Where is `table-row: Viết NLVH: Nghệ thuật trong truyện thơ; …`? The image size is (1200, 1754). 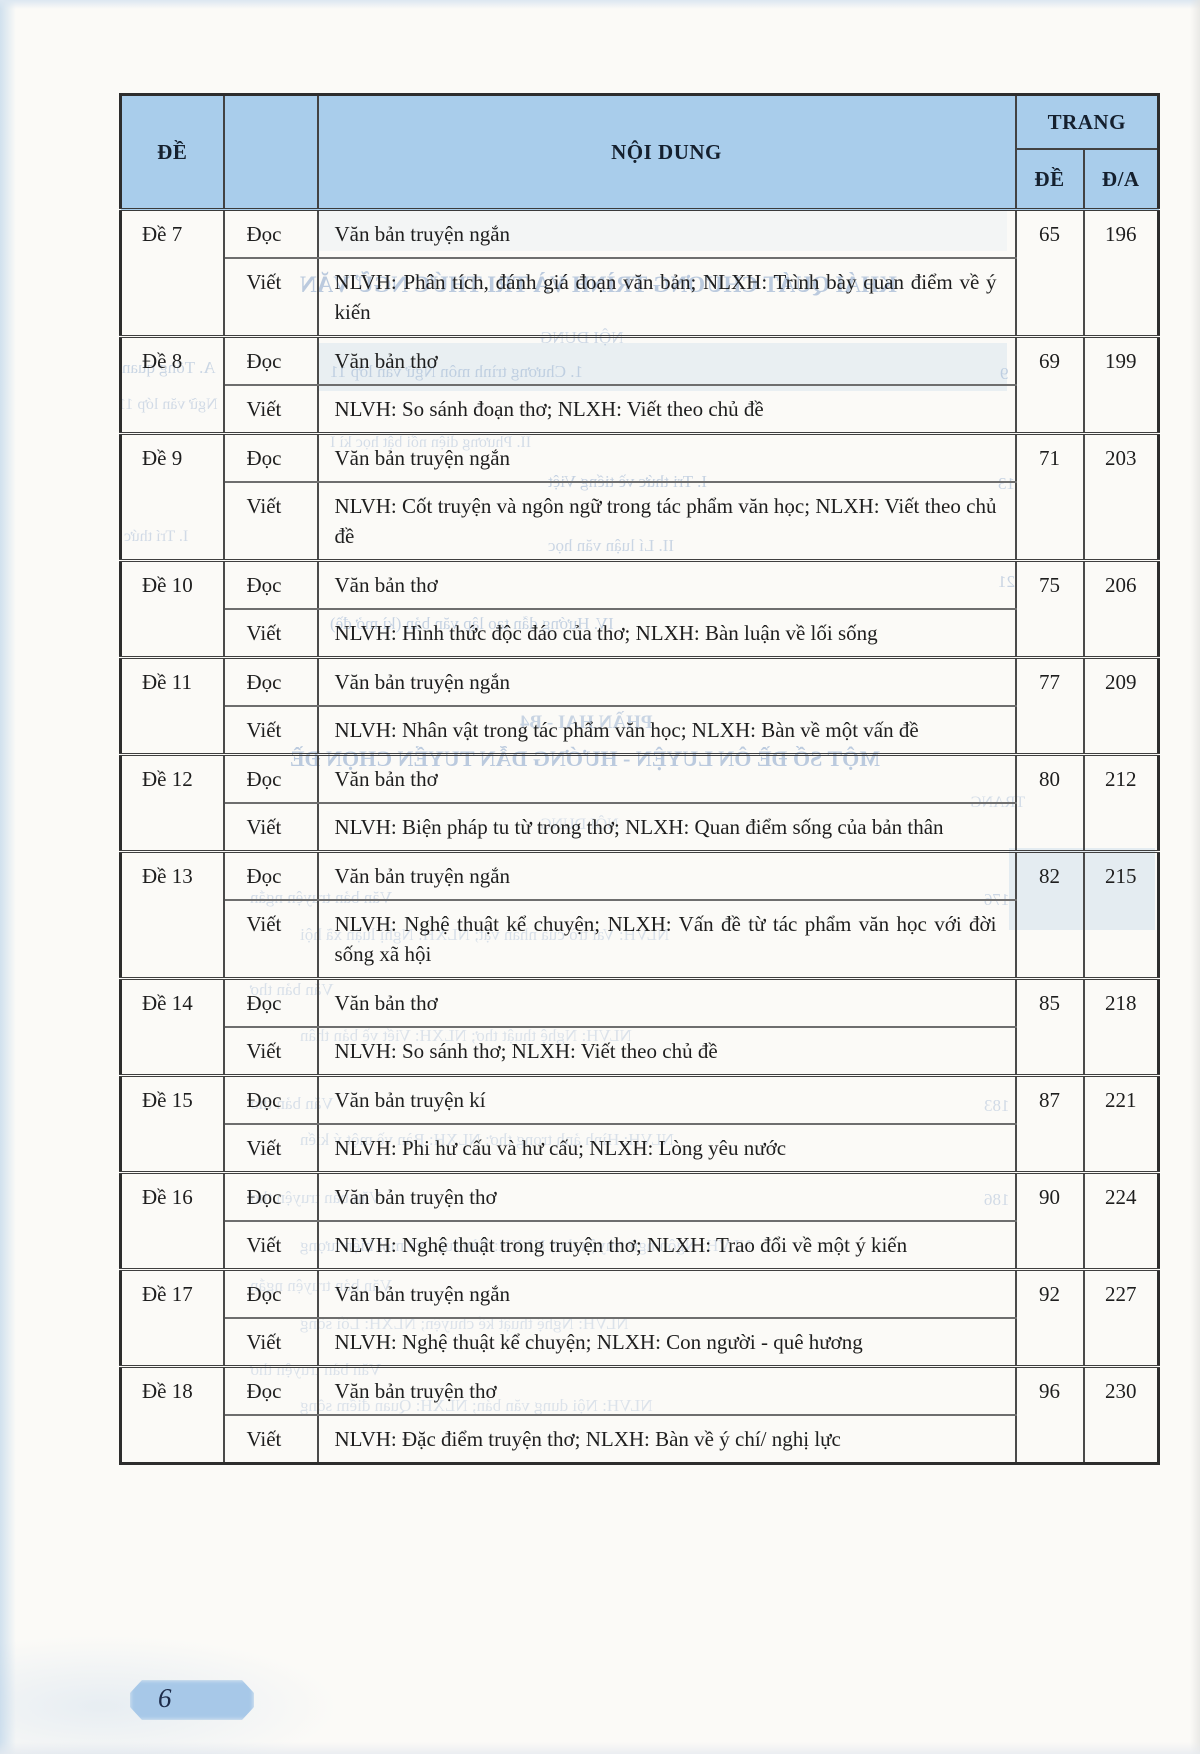 table-row: Viết NLVH: Nghệ thuật trong truyện thơ; … is located at coordinates (640, 1245).